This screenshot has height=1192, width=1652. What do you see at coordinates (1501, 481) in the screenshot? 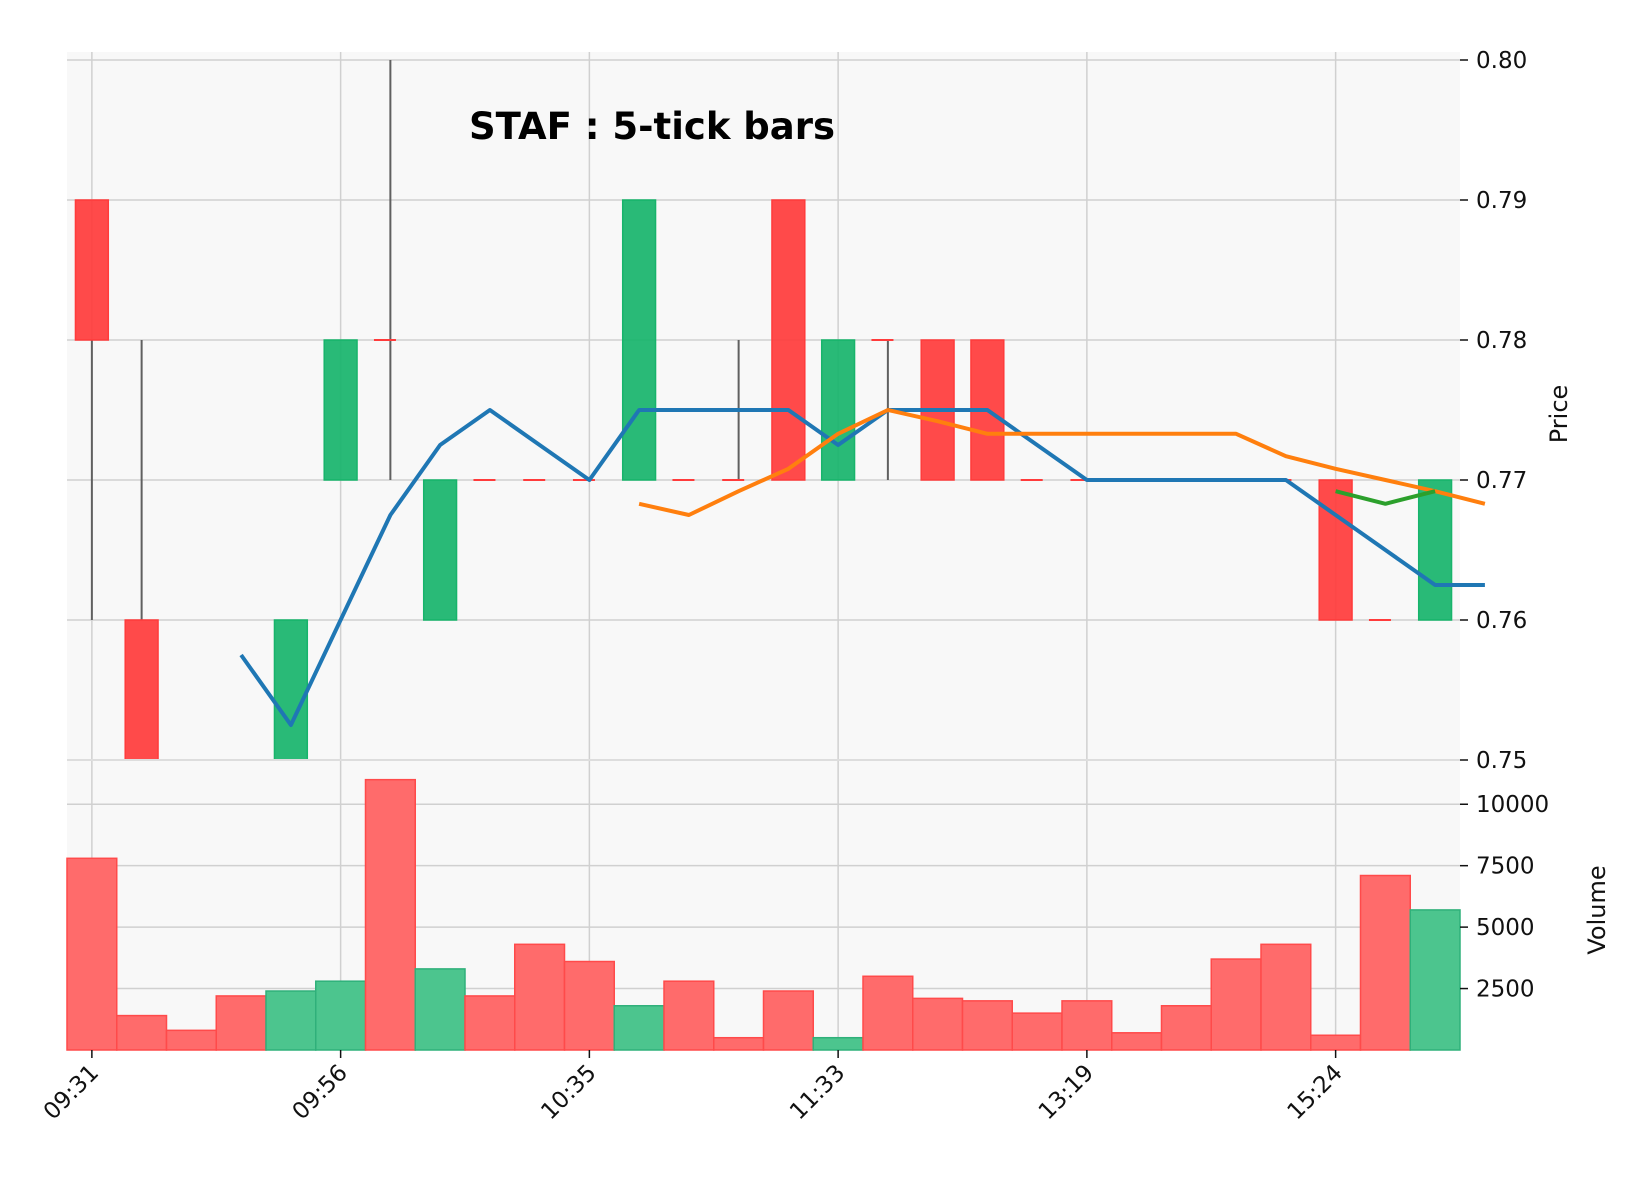
I see `price-tick-label: 0.77` at bounding box center [1501, 481].